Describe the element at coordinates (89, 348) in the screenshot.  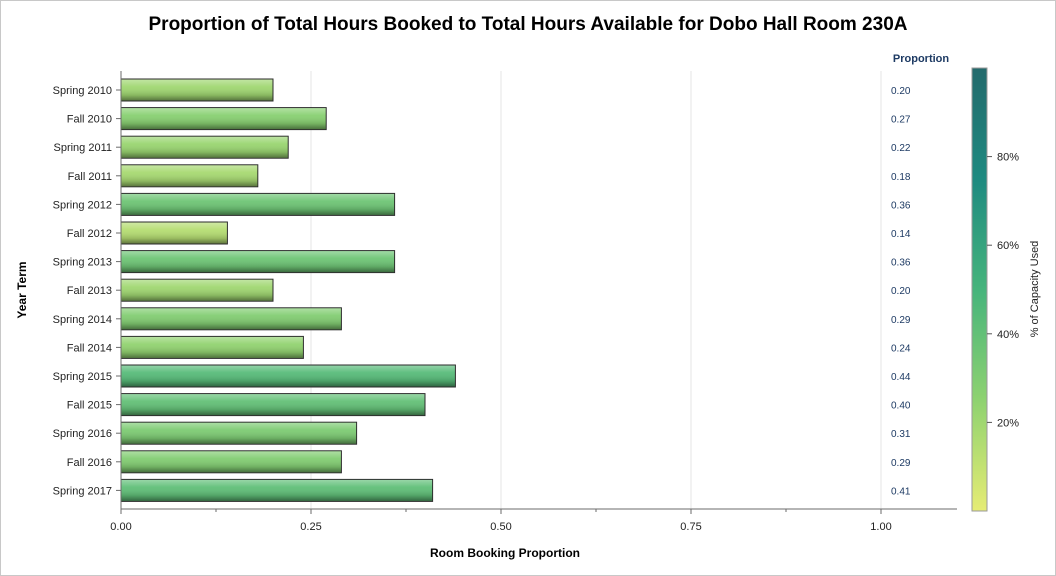
I see `y-tick-label-9: Fall 2014` at that location.